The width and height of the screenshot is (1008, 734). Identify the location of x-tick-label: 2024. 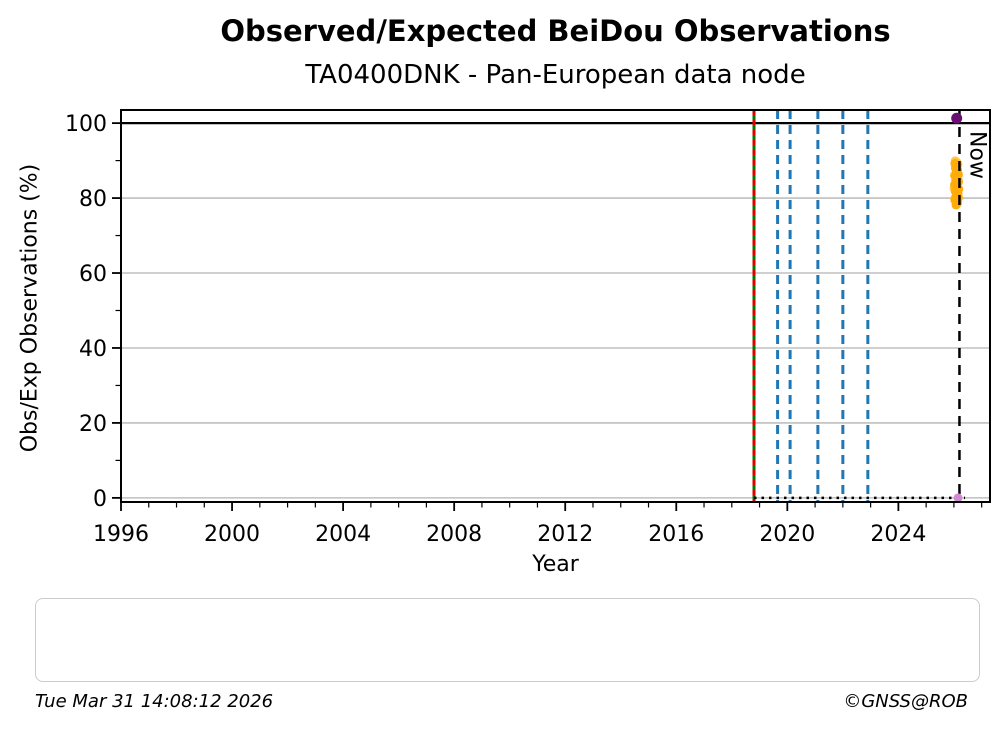
(898, 534).